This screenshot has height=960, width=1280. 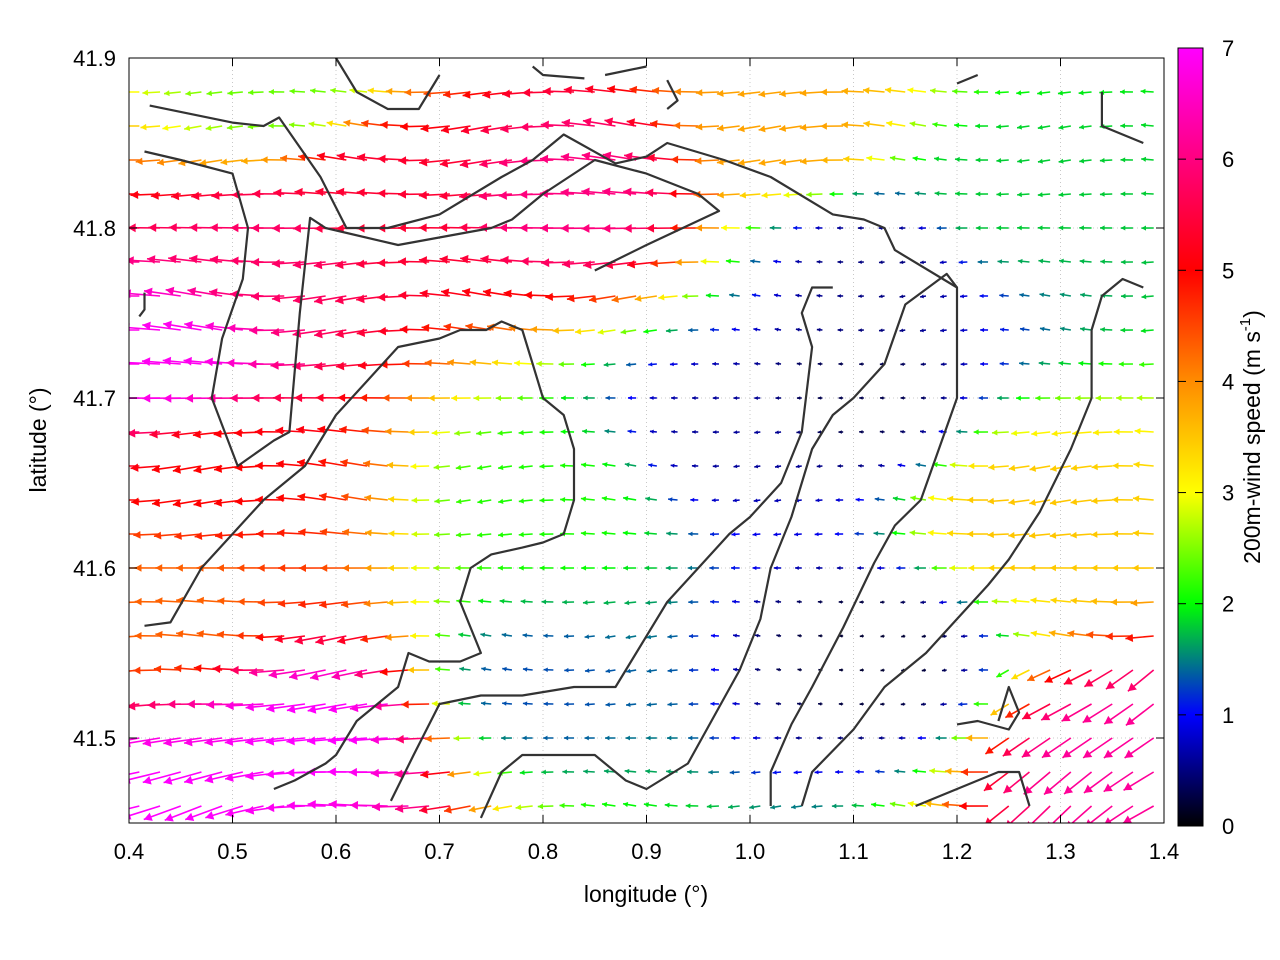 I want to click on colorbar, so click(x=1190, y=437).